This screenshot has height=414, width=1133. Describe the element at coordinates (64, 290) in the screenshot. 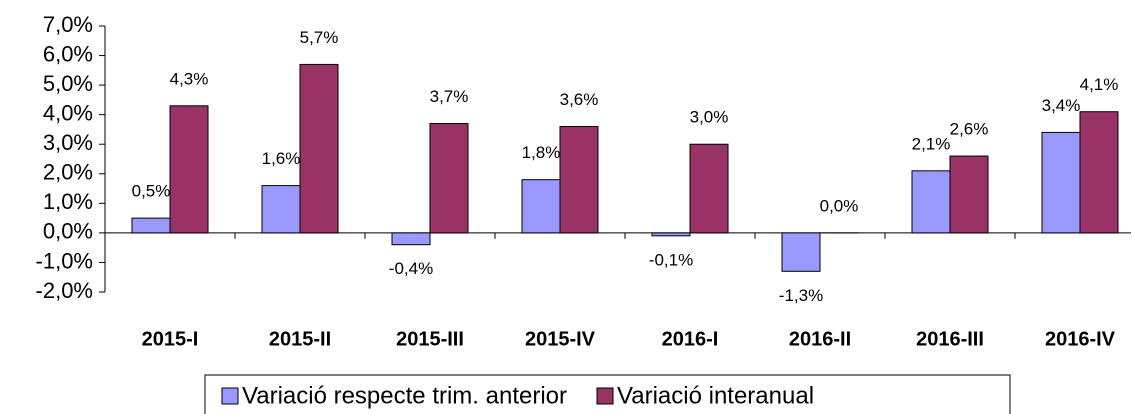

I see `y-tick-label: -2,0%` at that location.